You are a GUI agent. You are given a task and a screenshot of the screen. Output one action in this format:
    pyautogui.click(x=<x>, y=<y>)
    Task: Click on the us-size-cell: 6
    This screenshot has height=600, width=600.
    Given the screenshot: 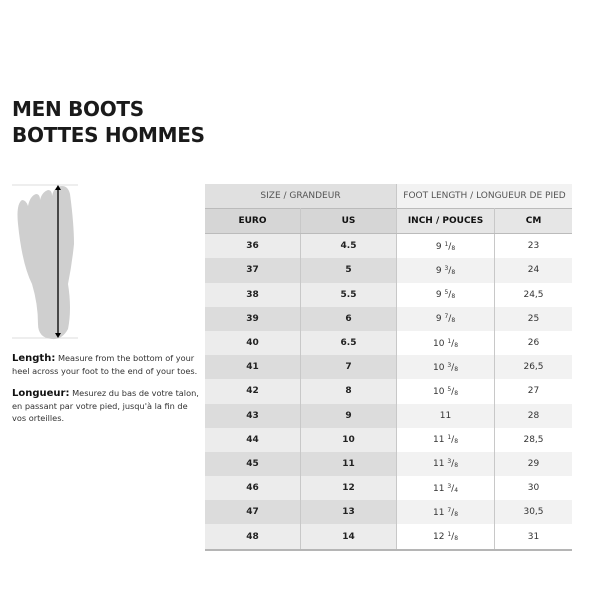 What is the action you would take?
    pyautogui.click(x=348, y=318)
    